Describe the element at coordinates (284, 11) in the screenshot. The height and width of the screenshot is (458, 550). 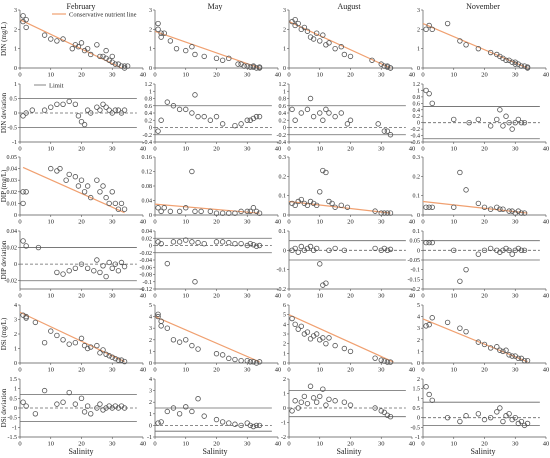
I see `y-tick-label: 3` at that location.